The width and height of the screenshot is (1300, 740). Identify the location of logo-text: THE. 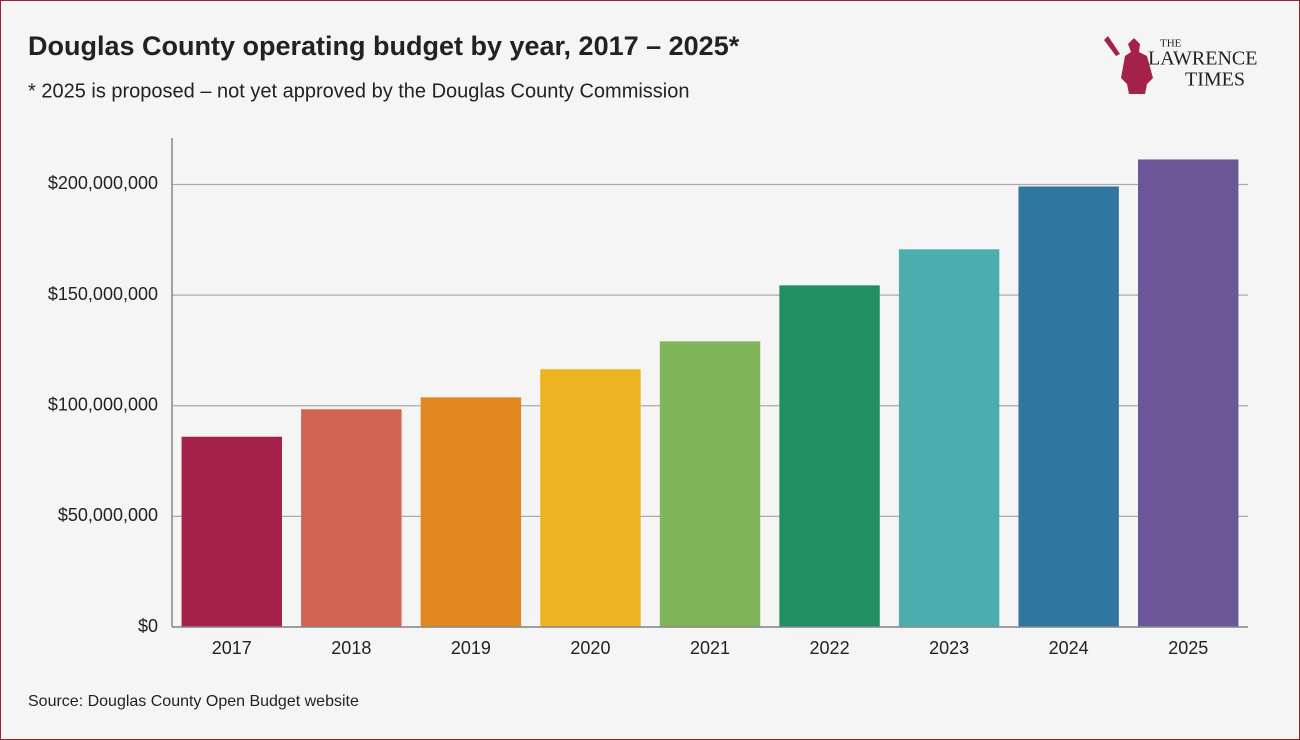
(1171, 44).